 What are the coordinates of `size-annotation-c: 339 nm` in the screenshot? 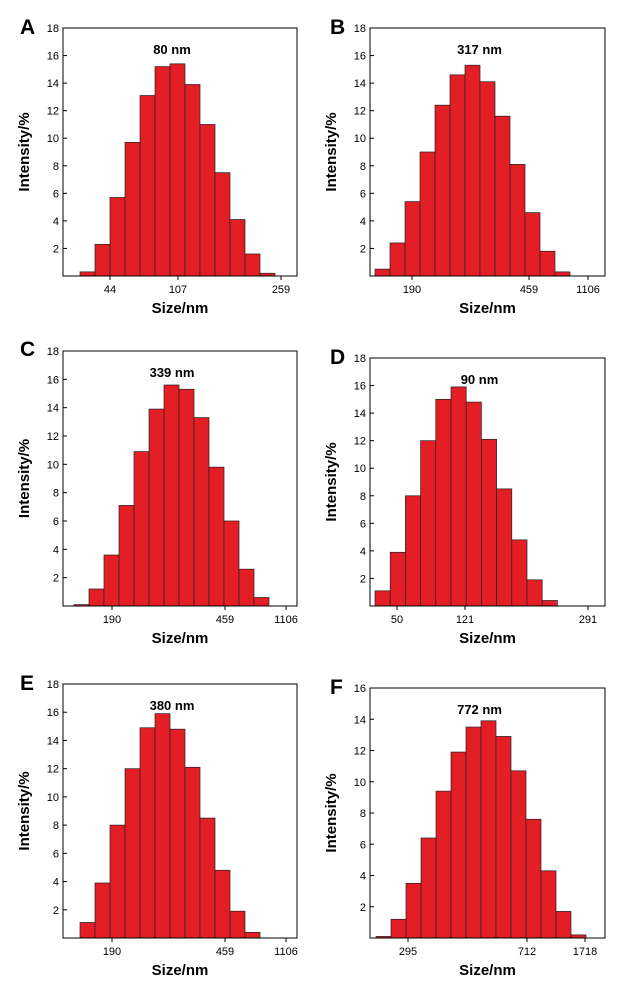 It's located at (172, 372).